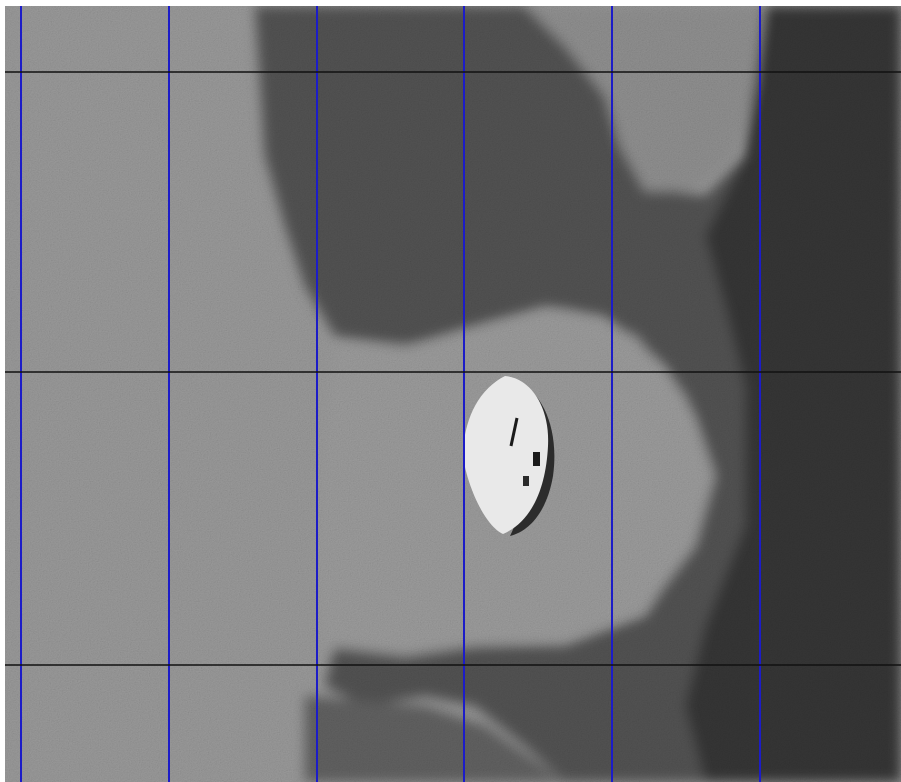 The height and width of the screenshot is (782, 901). What do you see at coordinates (506, 455) in the screenshot?
I see `object-body` at bounding box center [506, 455].